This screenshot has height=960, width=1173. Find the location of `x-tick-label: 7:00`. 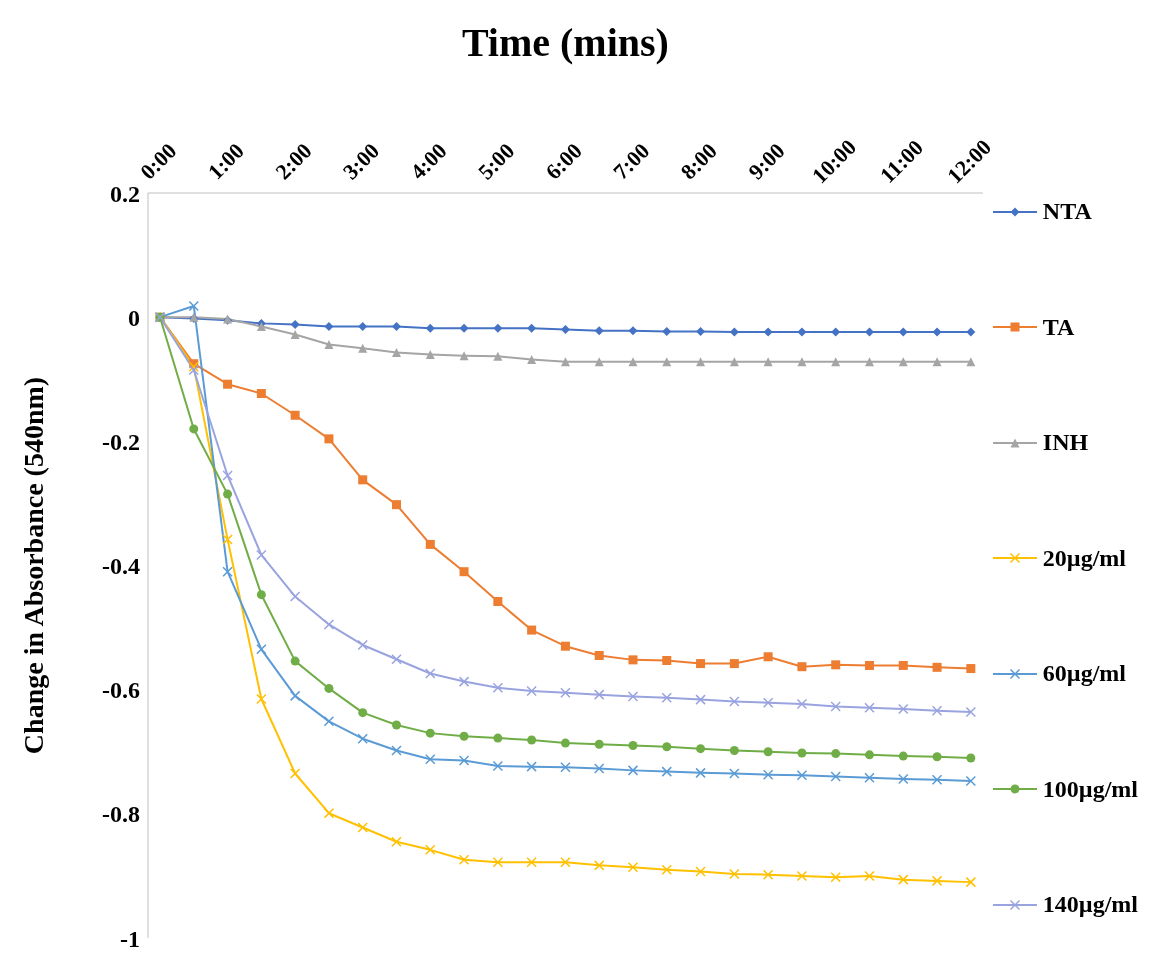

x-tick-label: 7:00 is located at coordinates (631, 161).